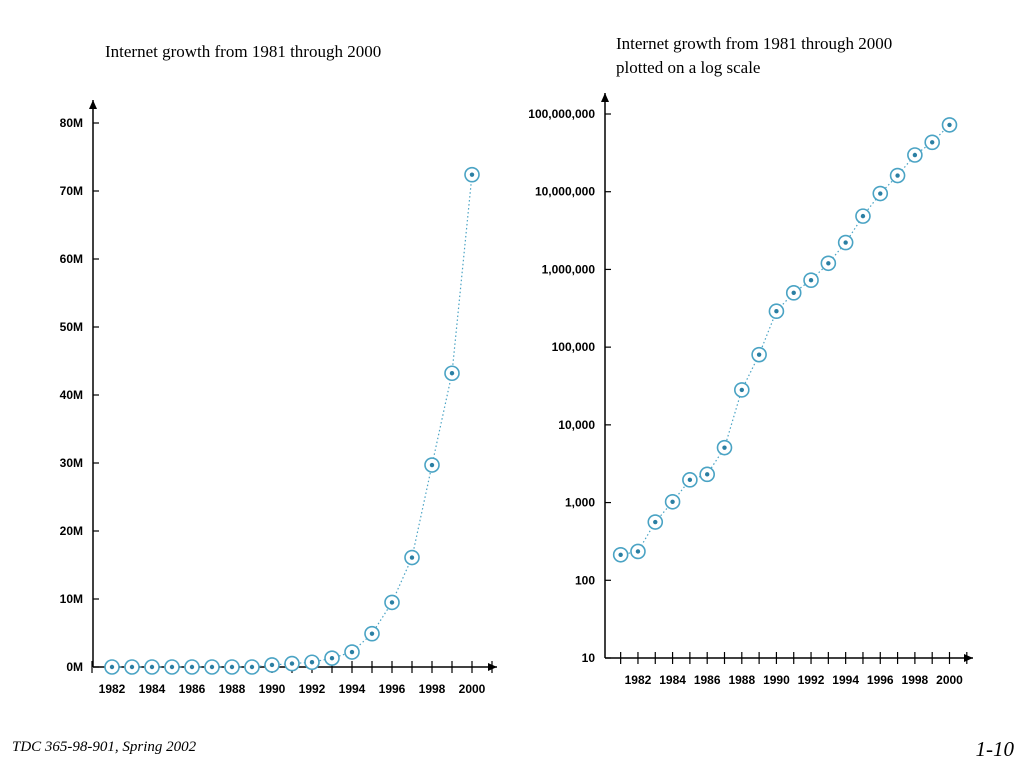 The width and height of the screenshot is (1024, 768). What do you see at coordinates (580, 503) in the screenshot?
I see `log-y-tick-label: 1,000` at bounding box center [580, 503].